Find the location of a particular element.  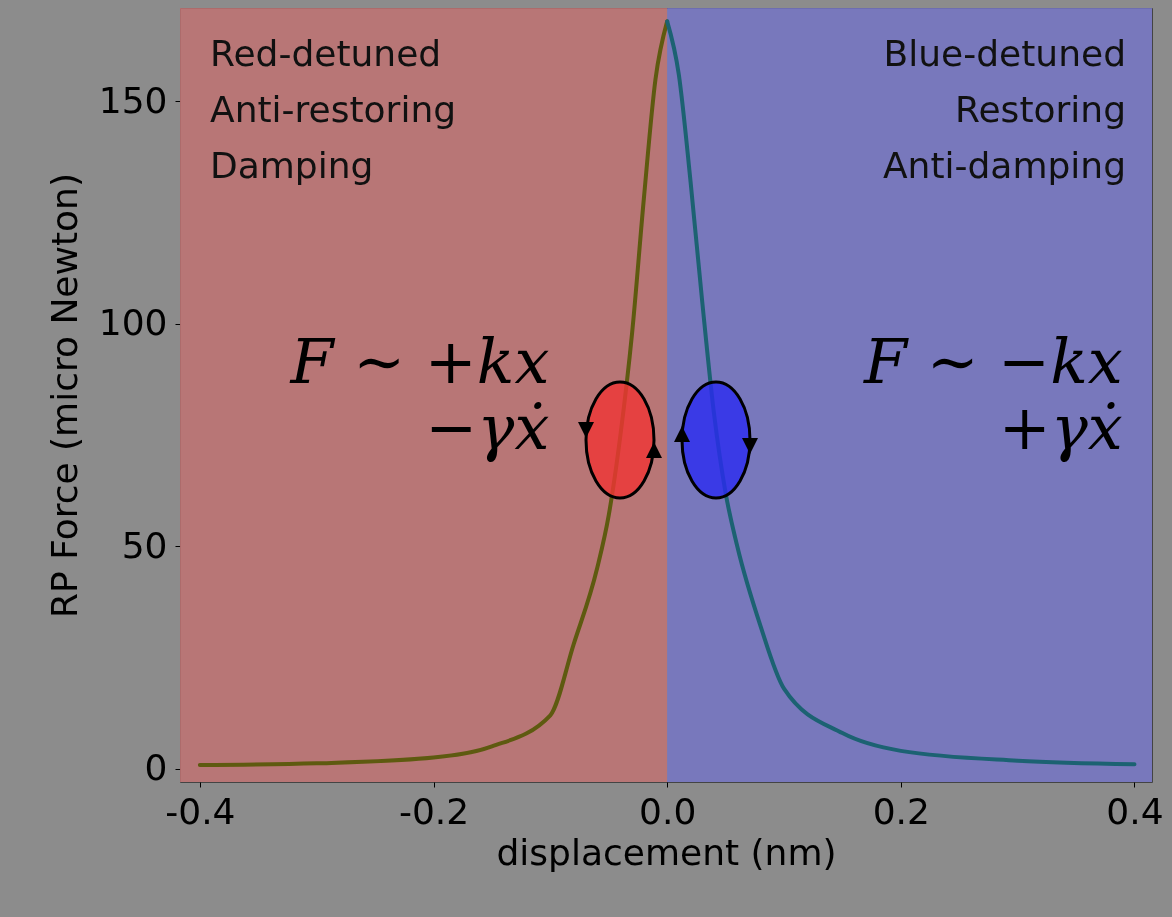

y-tick-label: 0 is located at coordinates (156, 768).